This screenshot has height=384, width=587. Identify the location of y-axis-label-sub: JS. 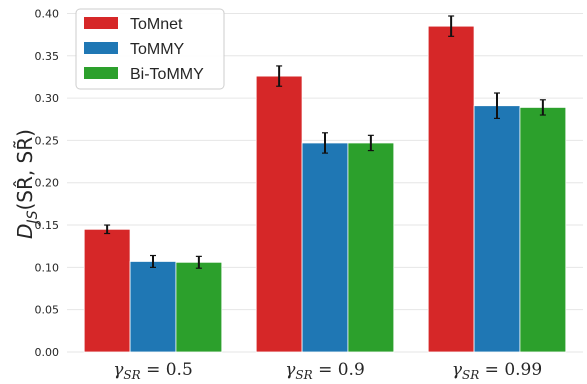
(33, 218).